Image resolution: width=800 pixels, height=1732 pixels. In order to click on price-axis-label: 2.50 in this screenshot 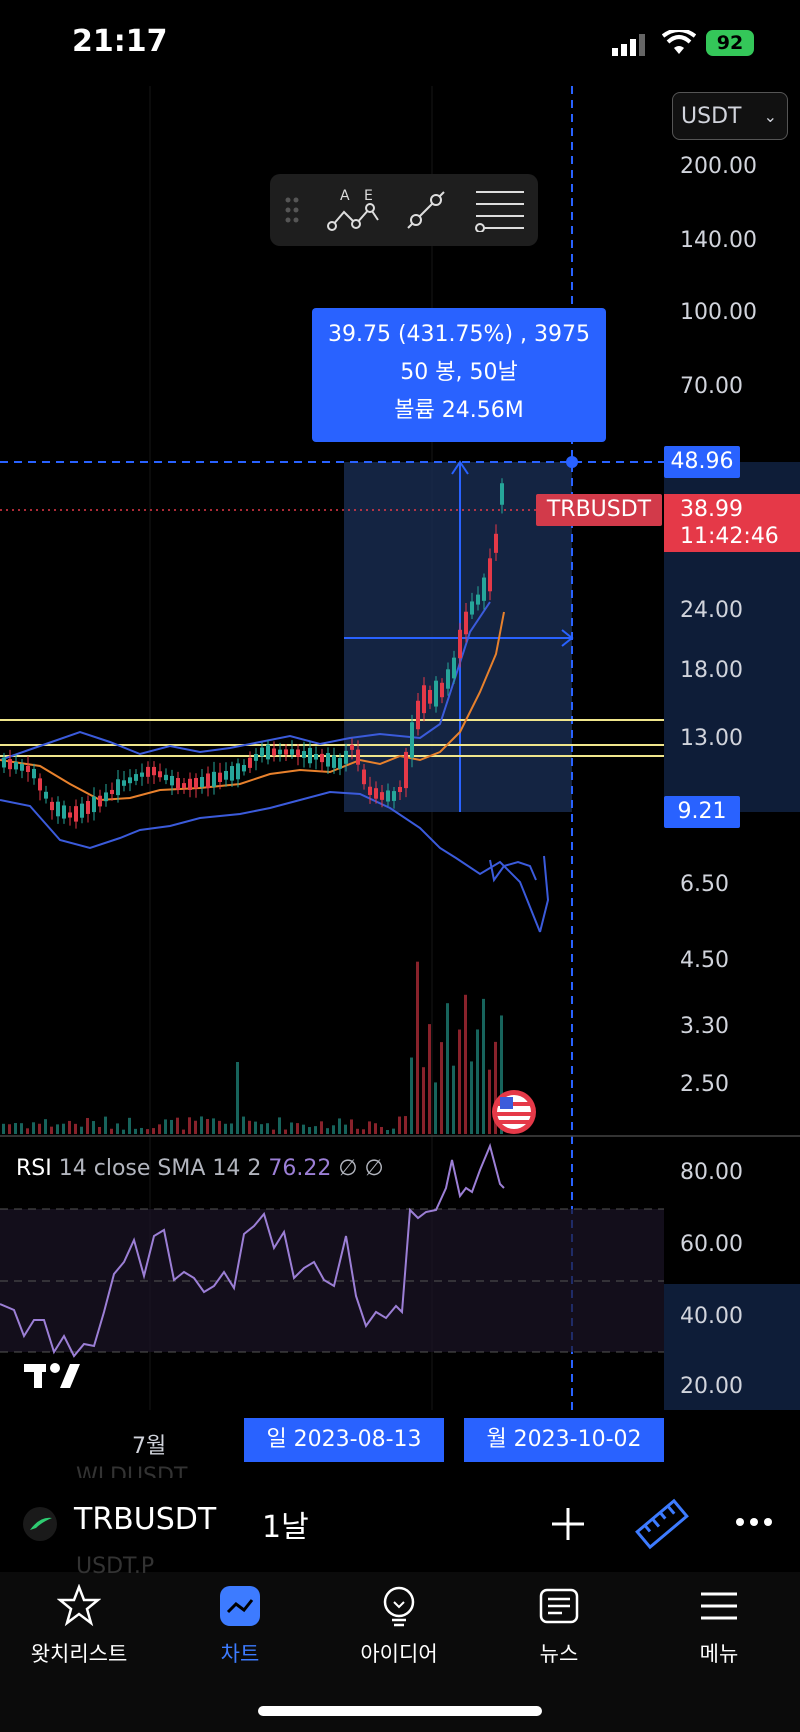, I will do `click(704, 1084)`.